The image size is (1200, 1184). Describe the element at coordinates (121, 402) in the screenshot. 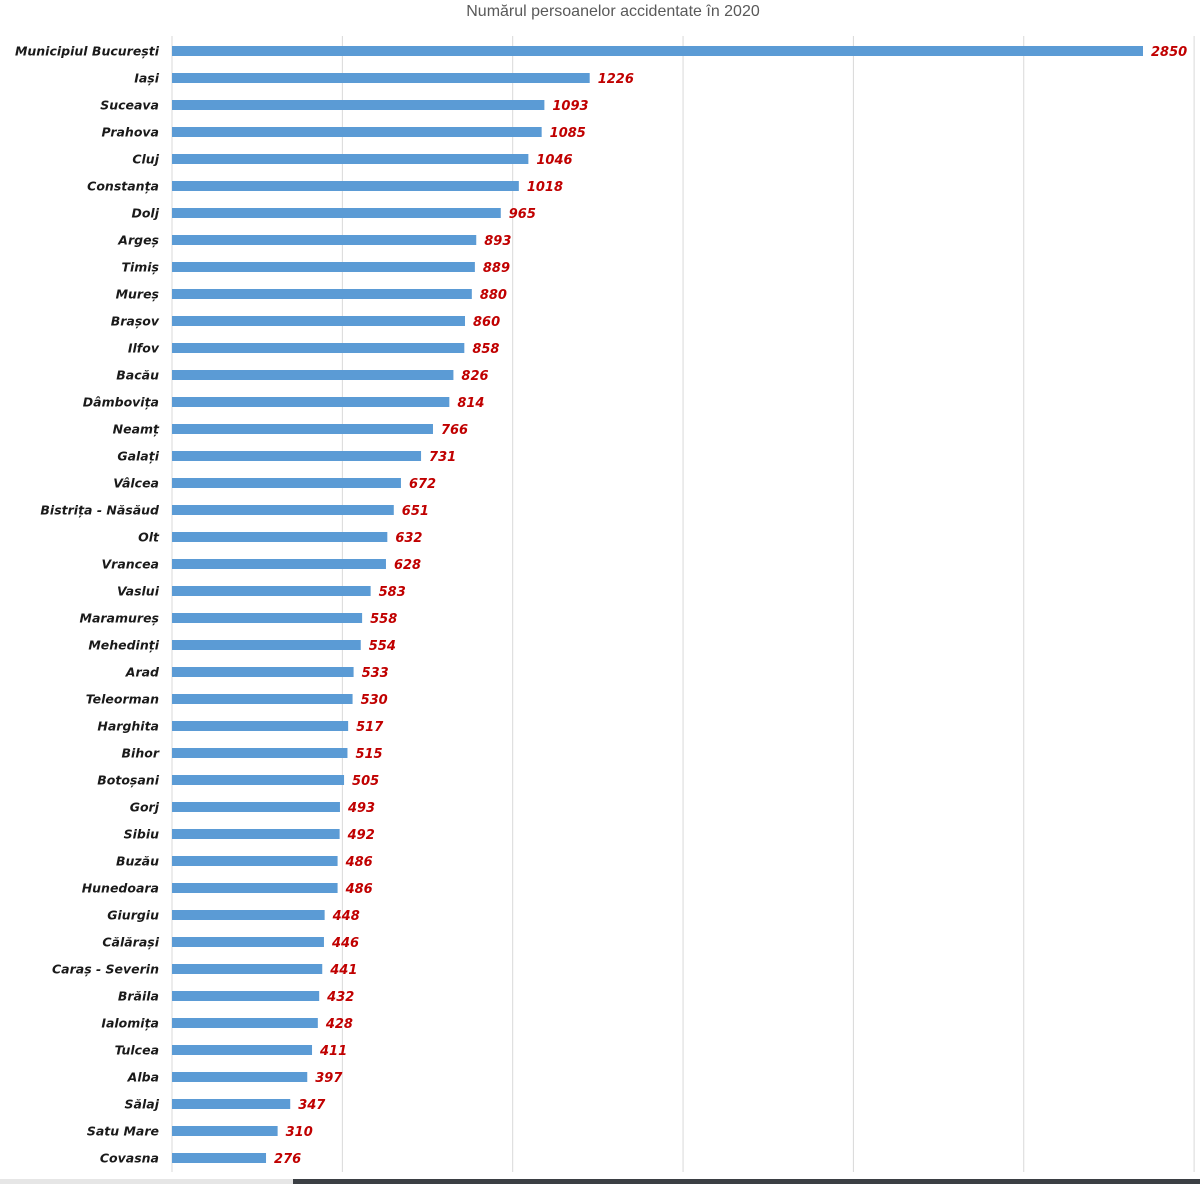

I see `category-label: Dâmbovița` at that location.